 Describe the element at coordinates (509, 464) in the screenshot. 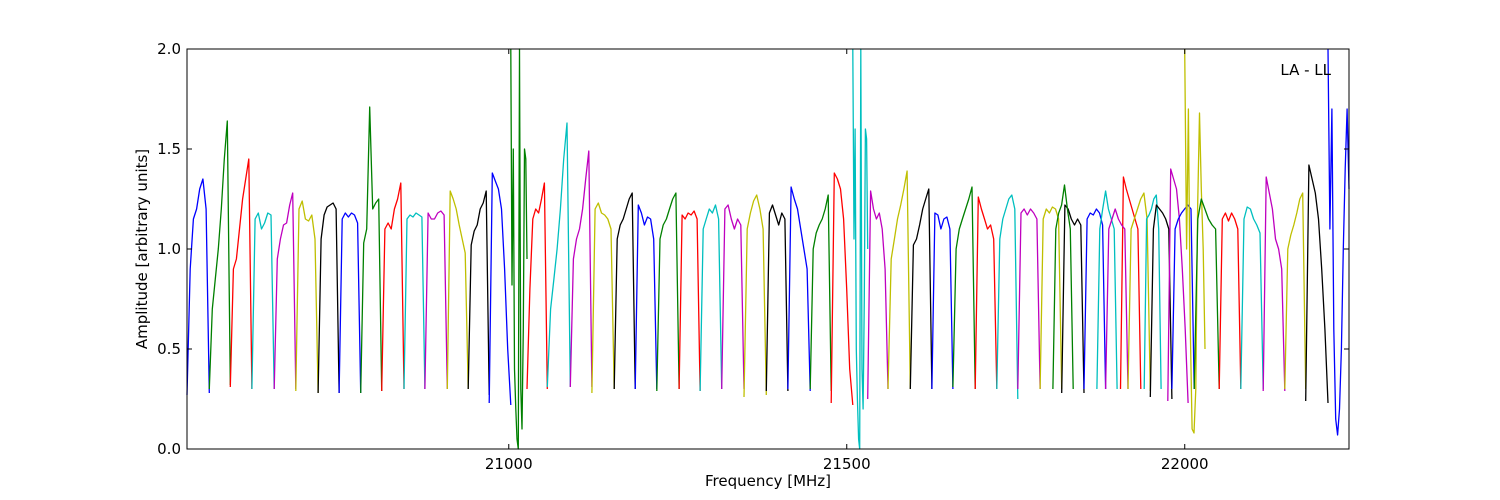

I see `x-tick-label: 21000` at that location.